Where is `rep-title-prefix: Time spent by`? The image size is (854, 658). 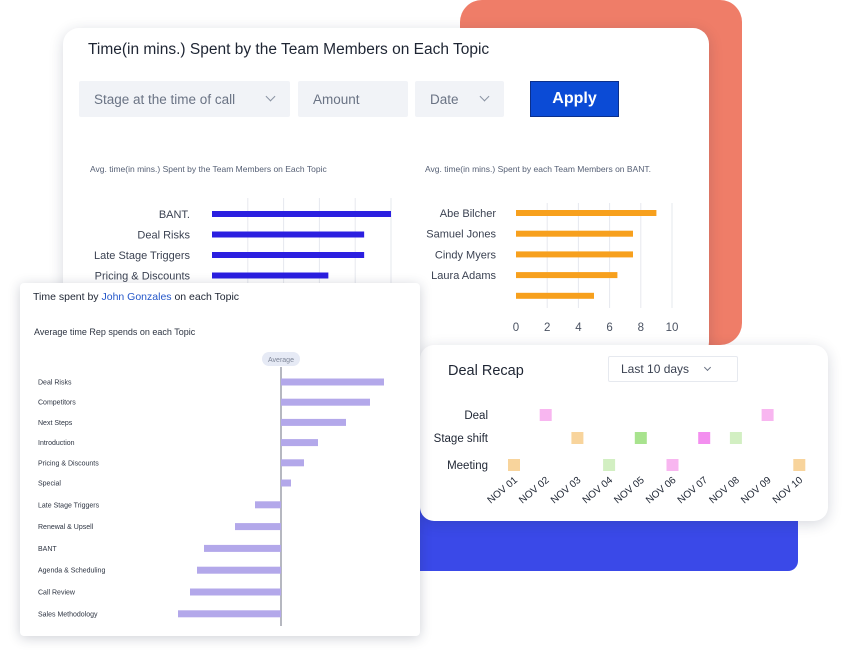
rep-title-prefix: Time spent by is located at coordinates (67, 297).